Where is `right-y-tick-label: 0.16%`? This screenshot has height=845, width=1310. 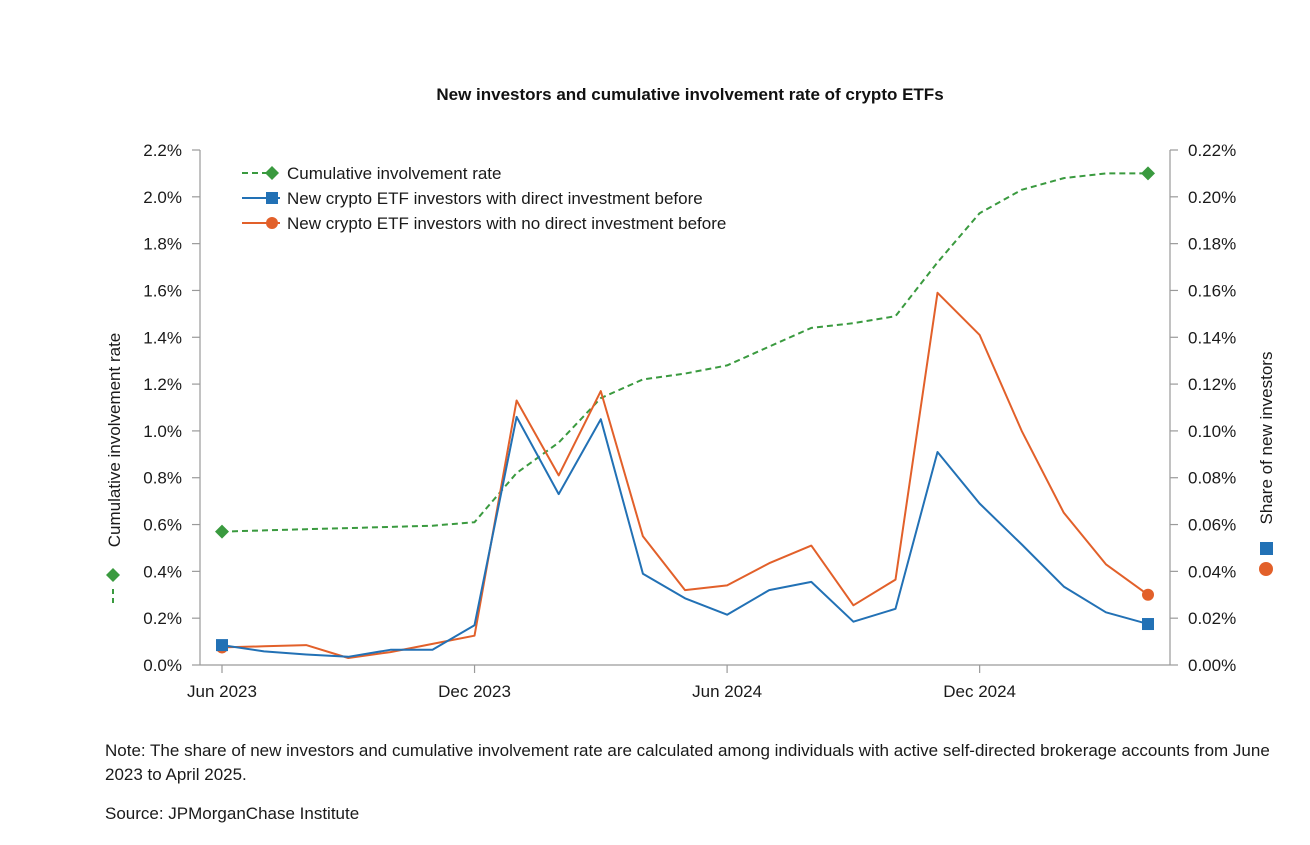
right-y-tick-label: 0.16% is located at coordinates (1212, 290).